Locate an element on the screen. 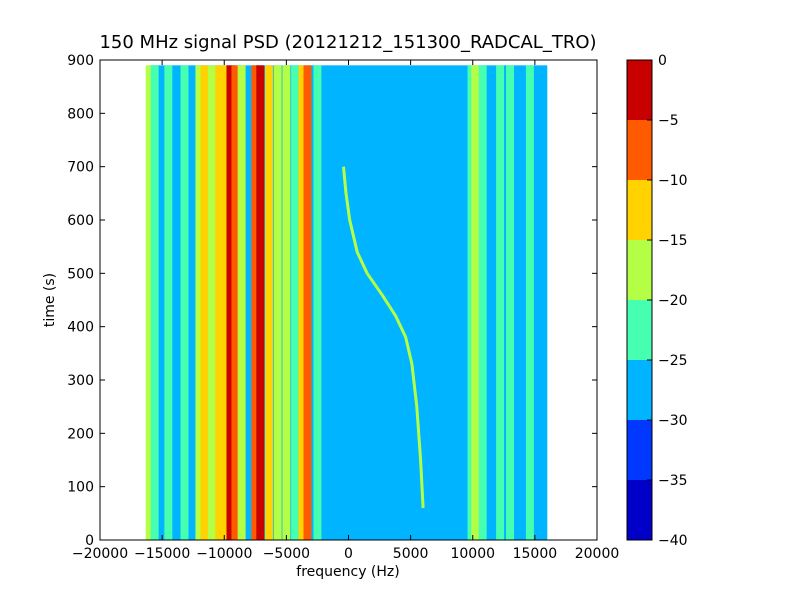 The width and height of the screenshot is (800, 604). y-tick-label: 0 is located at coordinates (89, 541).